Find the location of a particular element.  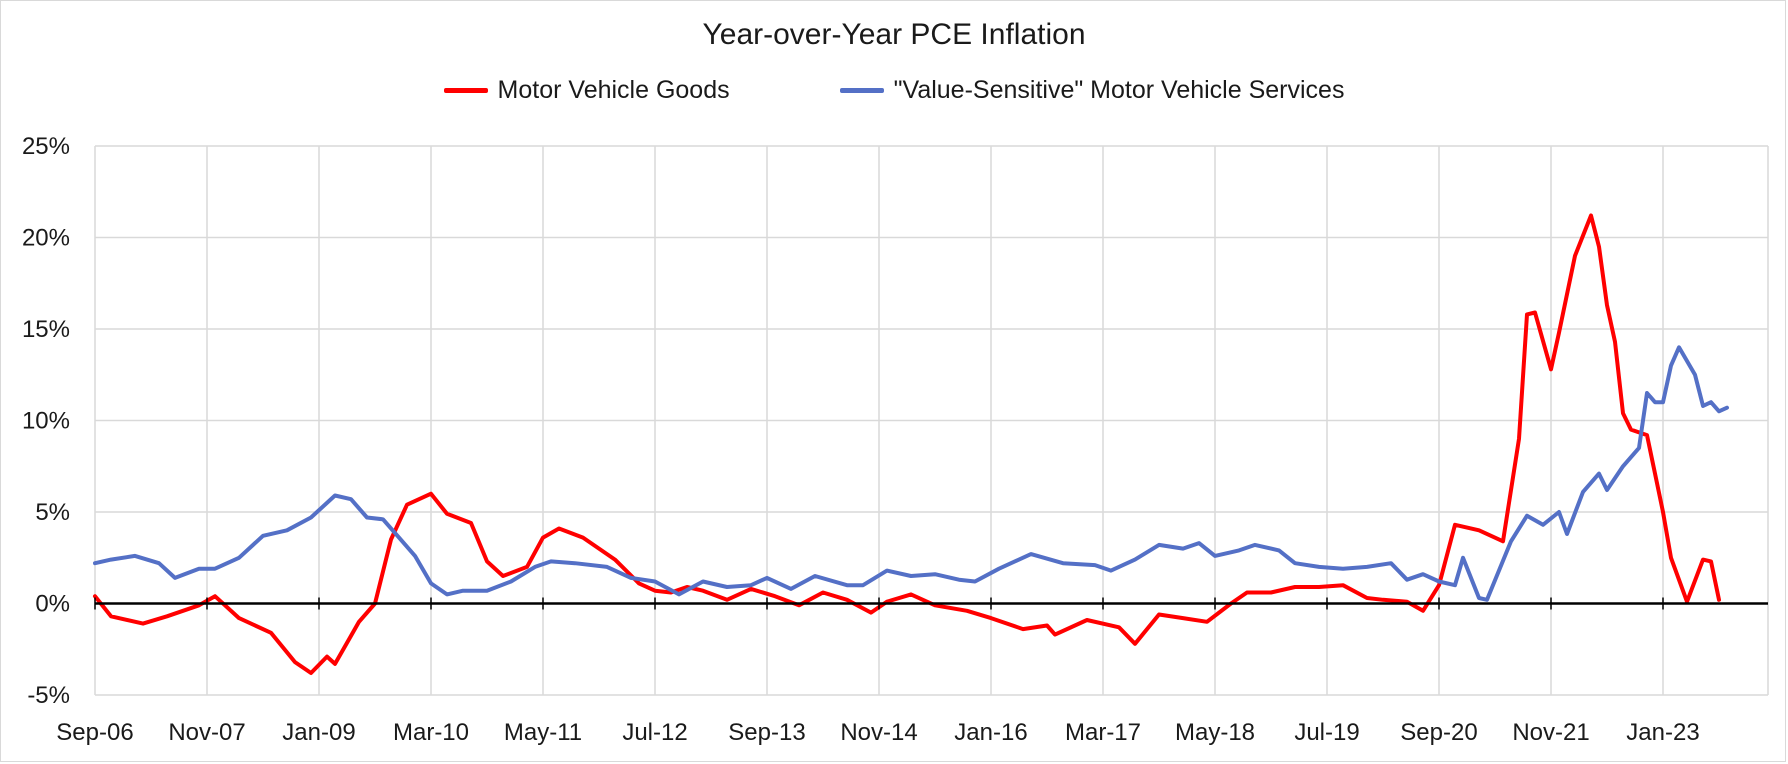

legend-label-motor-vehicle-goods: Motor Vehicle Goods is located at coordinates (613, 90).